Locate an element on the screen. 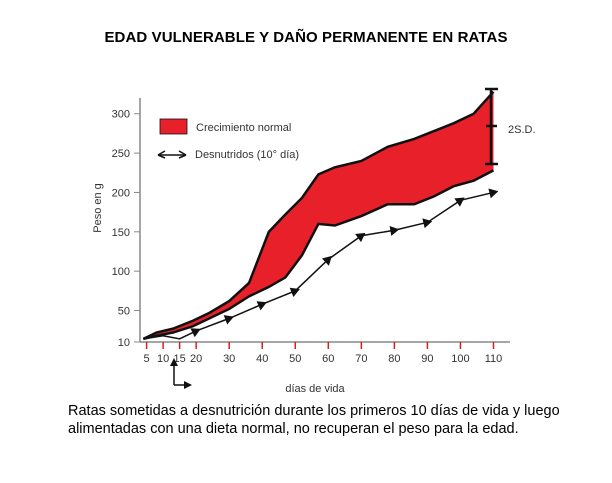 The width and height of the screenshot is (612, 483). x-tick-label: 20 is located at coordinates (196, 359).